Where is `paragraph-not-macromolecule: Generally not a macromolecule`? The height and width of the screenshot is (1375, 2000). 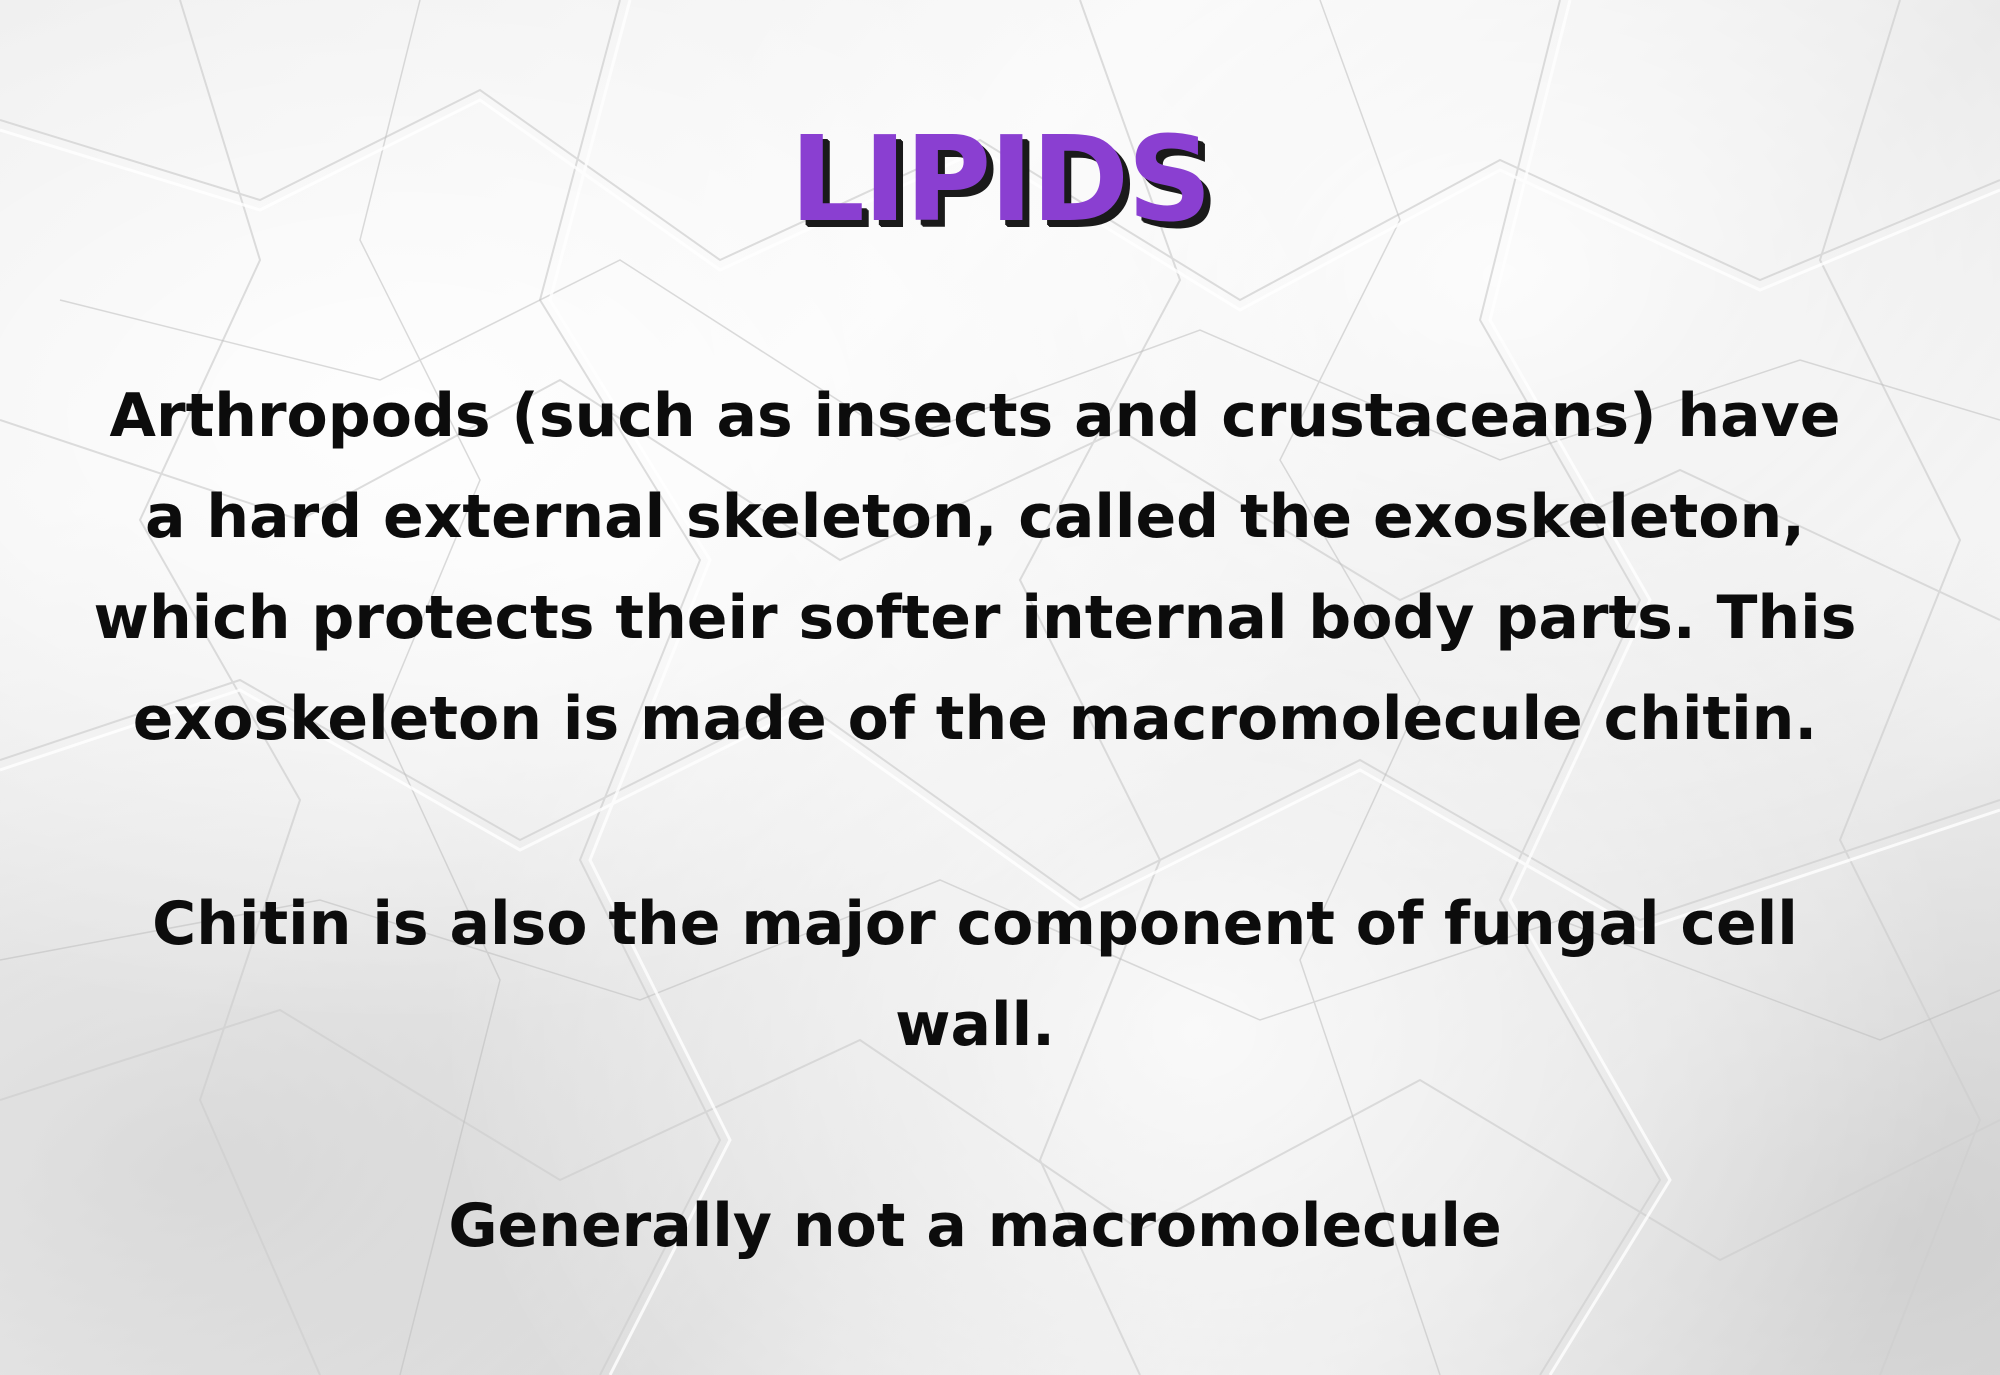 paragraph-not-macromolecule: Generally not a macromolecule is located at coordinates (975, 1226).